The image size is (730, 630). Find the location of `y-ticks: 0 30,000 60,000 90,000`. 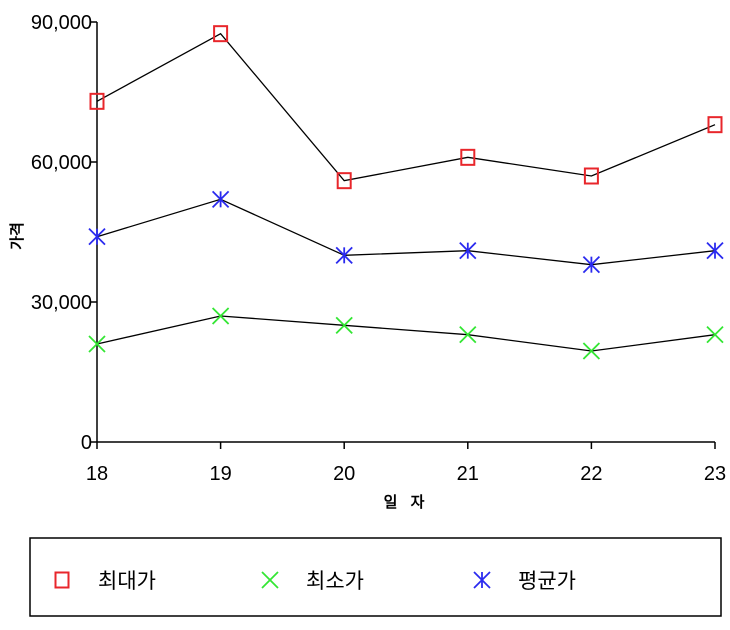

y-ticks: 0 30,000 60,000 90,000 is located at coordinates (64, 233).